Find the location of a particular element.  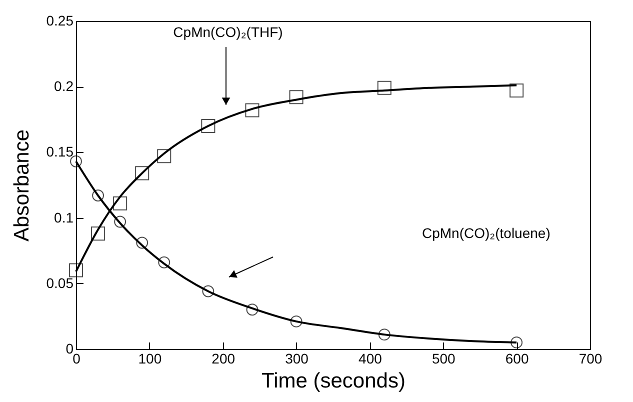

y-tick-label: 0.2 is located at coordinates (64, 86).